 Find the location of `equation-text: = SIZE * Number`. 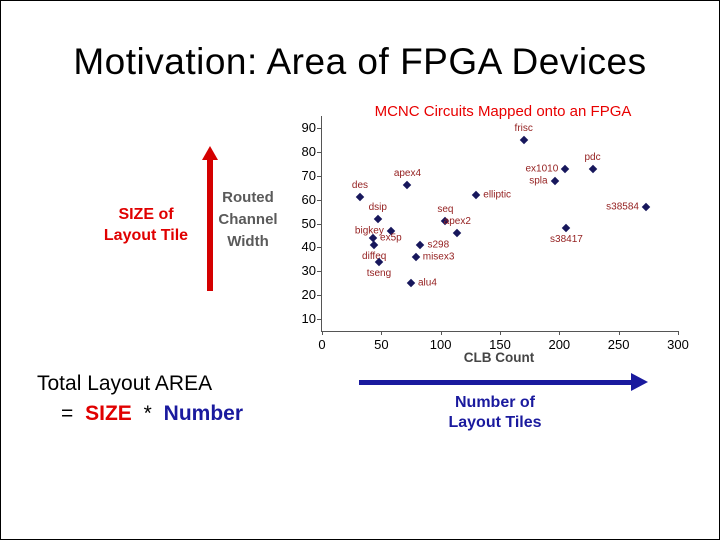

equation-text: = SIZE * Number is located at coordinates (155, 414).